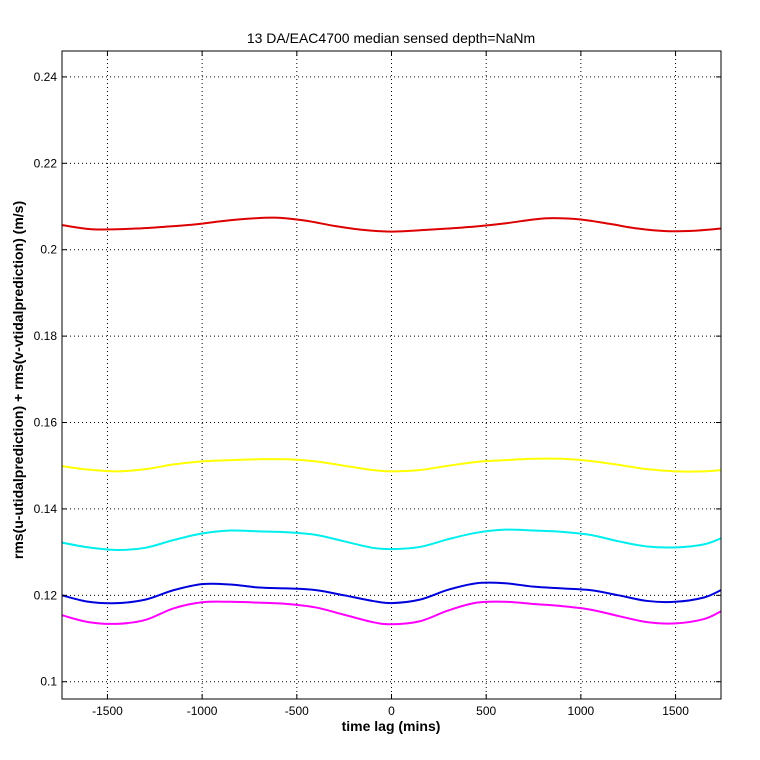 Image resolution: width=760 pixels, height=760 pixels. What do you see at coordinates (391, 38) in the screenshot?
I see `chart-title: 13 DA/EAC4700 median sensed depth=NaNm` at bounding box center [391, 38].